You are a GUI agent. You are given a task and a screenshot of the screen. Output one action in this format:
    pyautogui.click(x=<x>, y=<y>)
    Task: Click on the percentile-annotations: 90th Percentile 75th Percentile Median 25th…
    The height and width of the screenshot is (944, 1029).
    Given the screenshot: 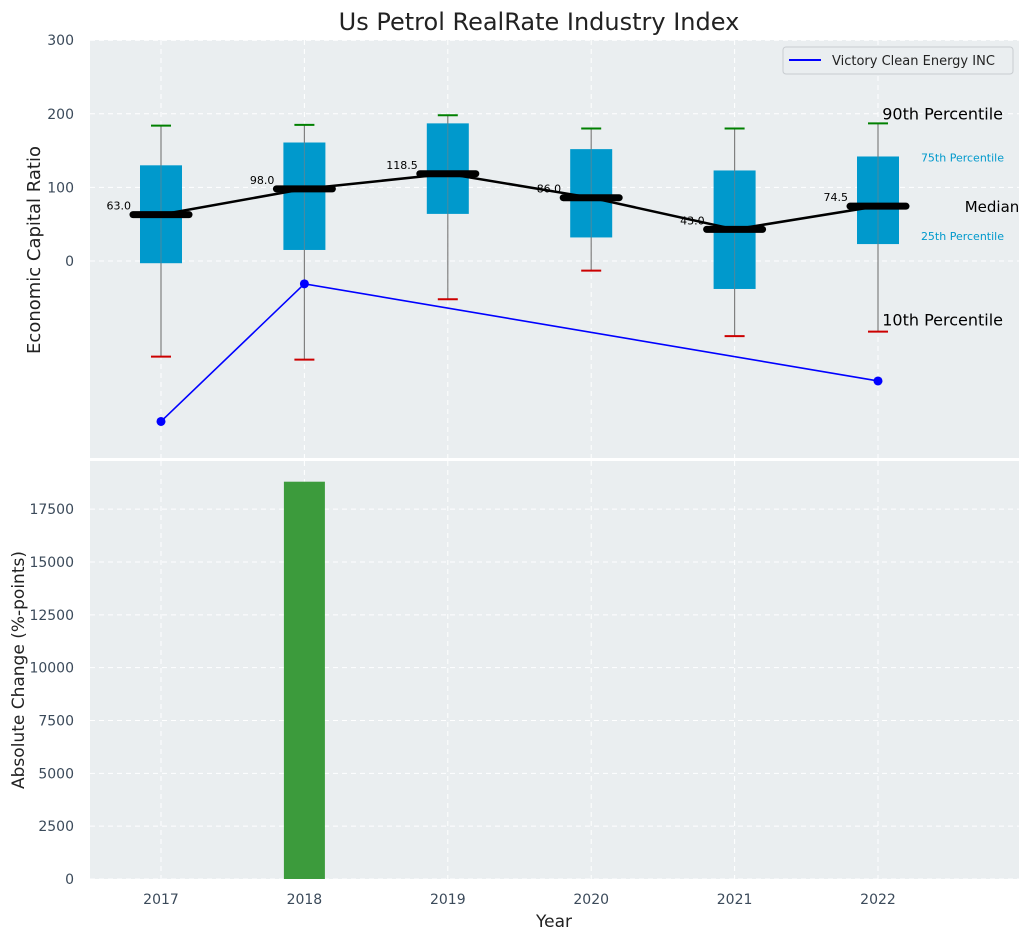 What is the action you would take?
    pyautogui.click(x=950, y=216)
    